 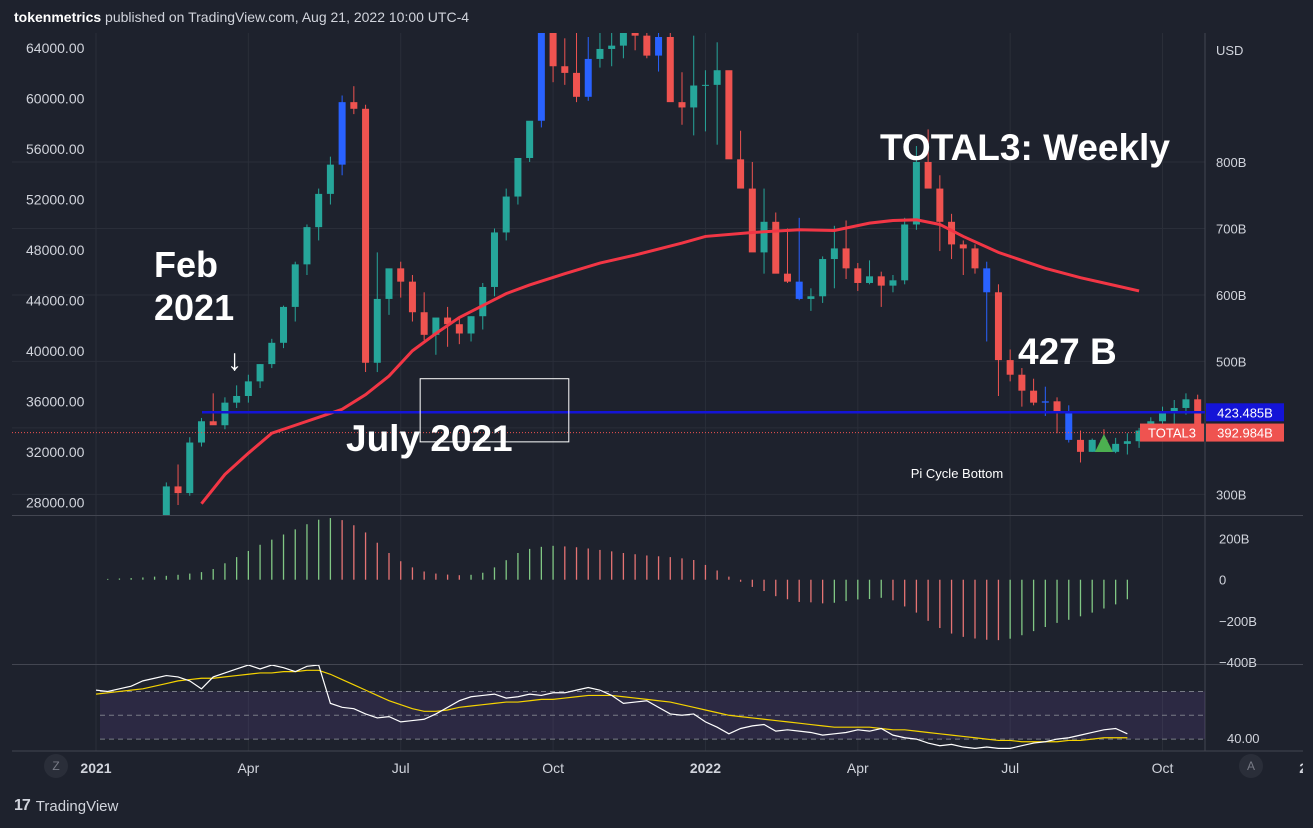 I want to click on rsi-line, so click(x=611, y=707).